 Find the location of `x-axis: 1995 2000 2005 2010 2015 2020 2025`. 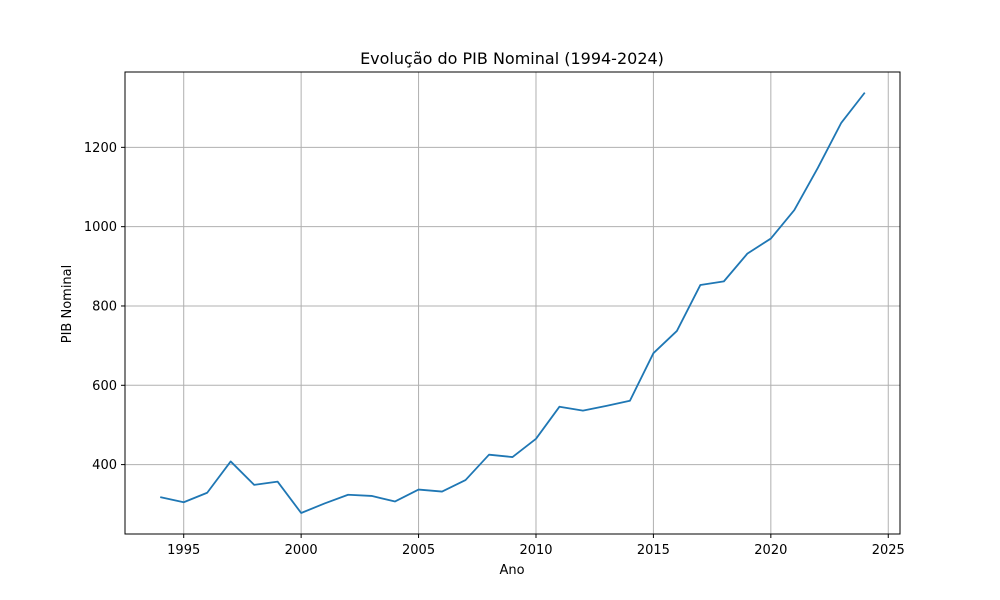

x-axis: 1995 2000 2005 2010 2015 2020 2025 is located at coordinates (536, 546).